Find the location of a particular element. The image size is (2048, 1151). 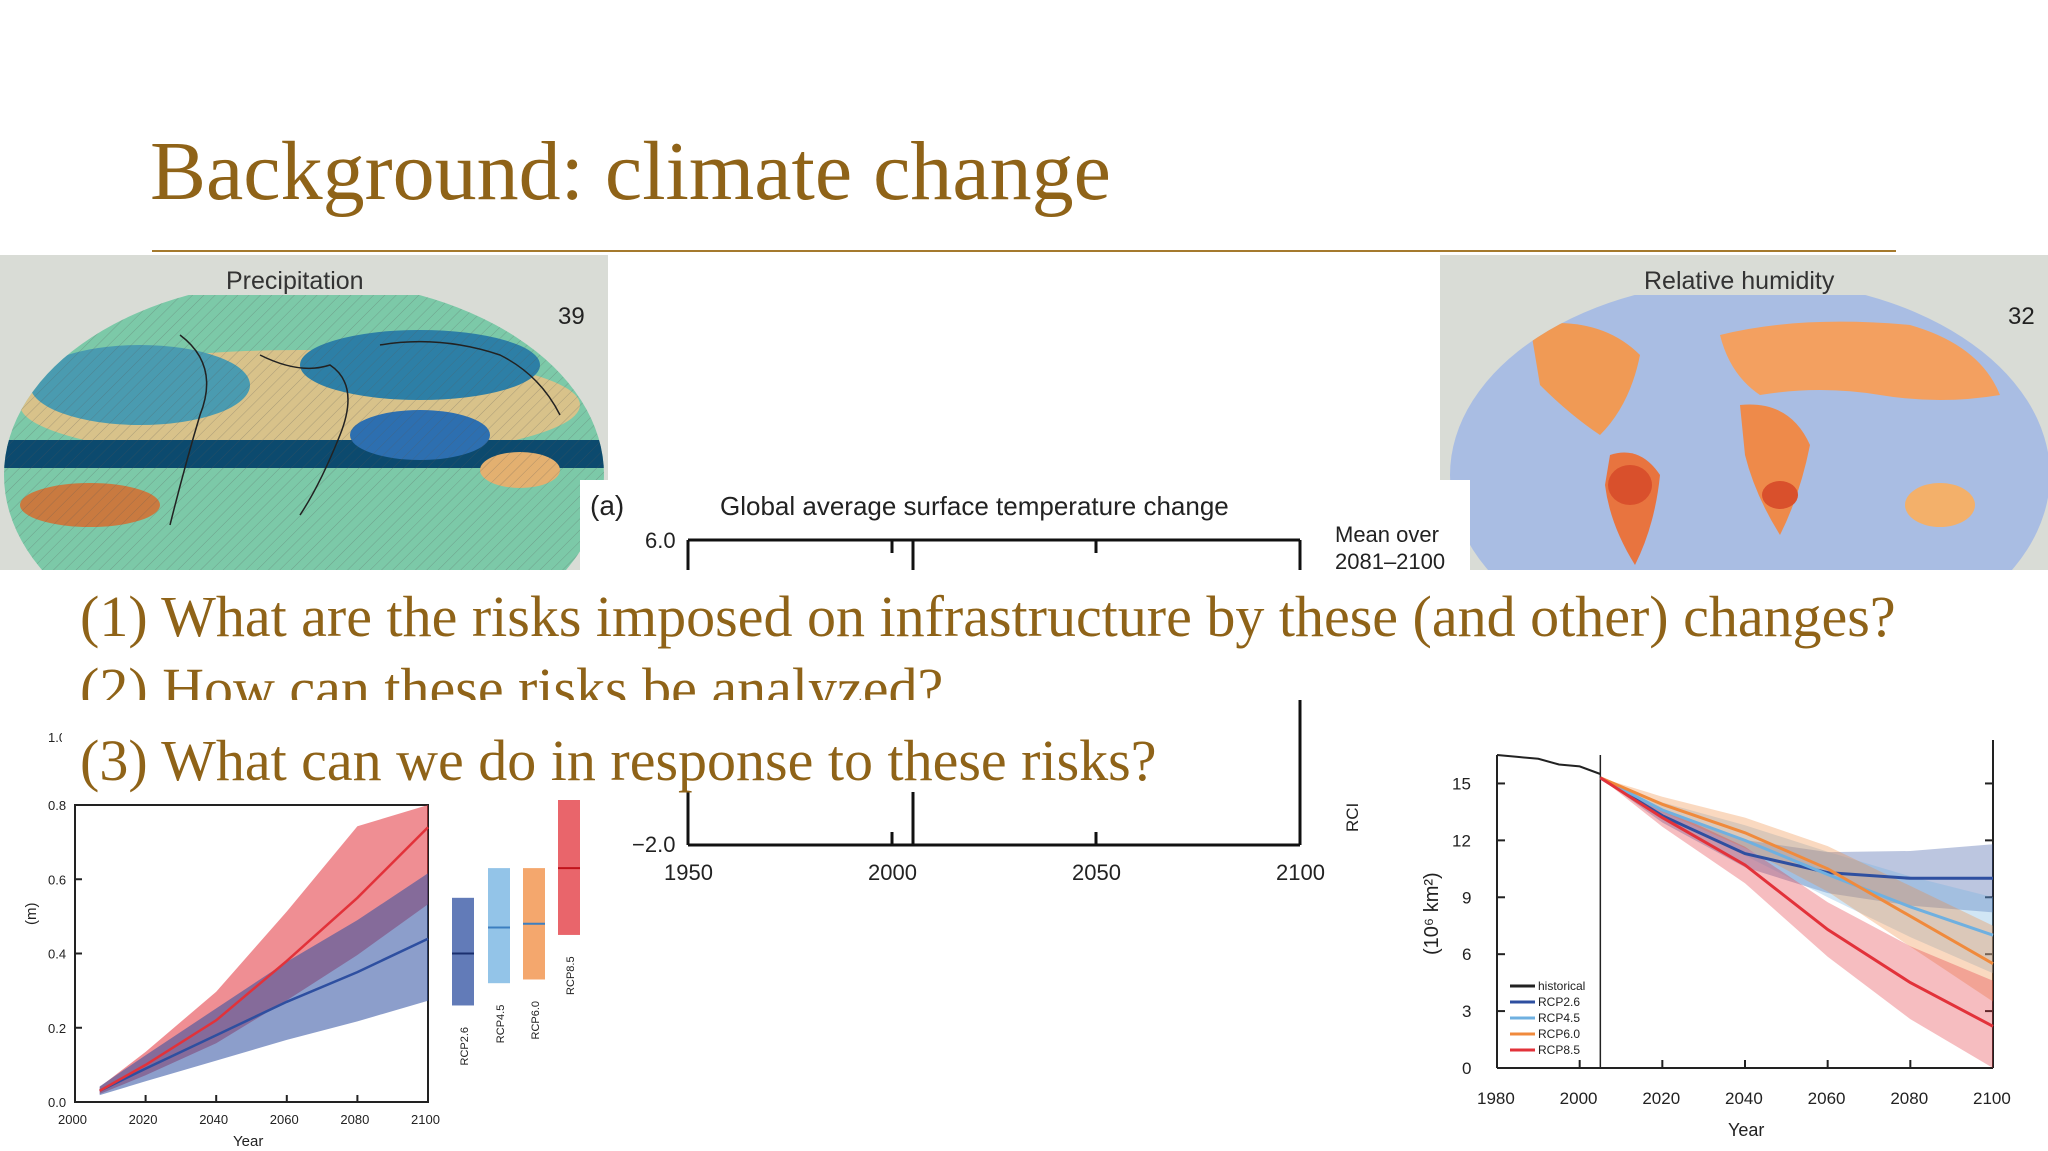

humidity-map-title: Relative humidity is located at coordinates (1739, 281).